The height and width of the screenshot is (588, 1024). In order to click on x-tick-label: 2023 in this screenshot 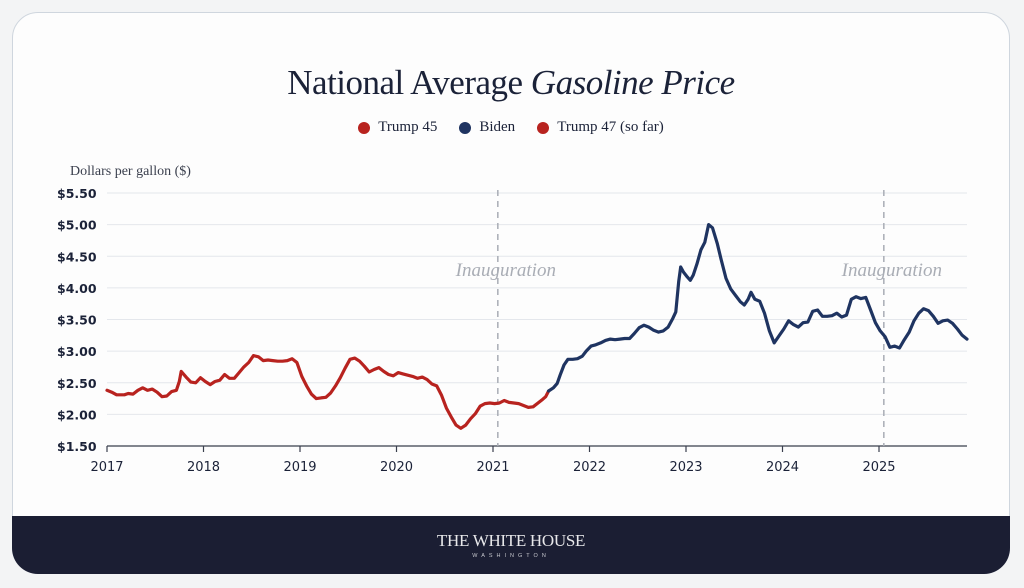, I will do `click(685, 467)`.